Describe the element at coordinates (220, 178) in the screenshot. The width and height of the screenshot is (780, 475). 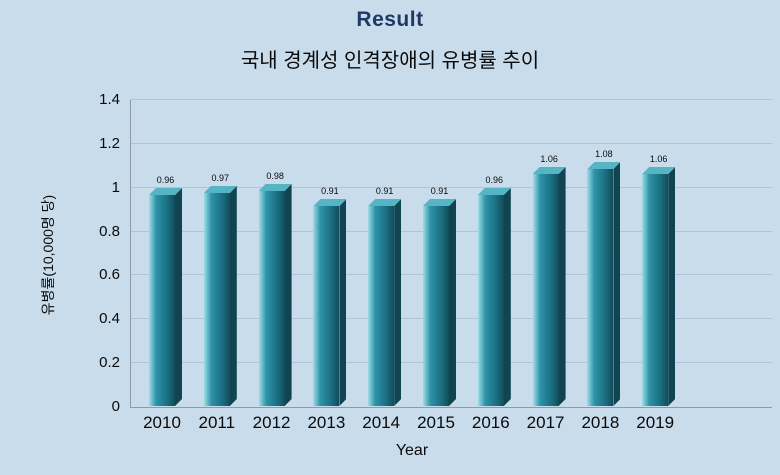
I see `bar-value-label: 0.97` at that location.